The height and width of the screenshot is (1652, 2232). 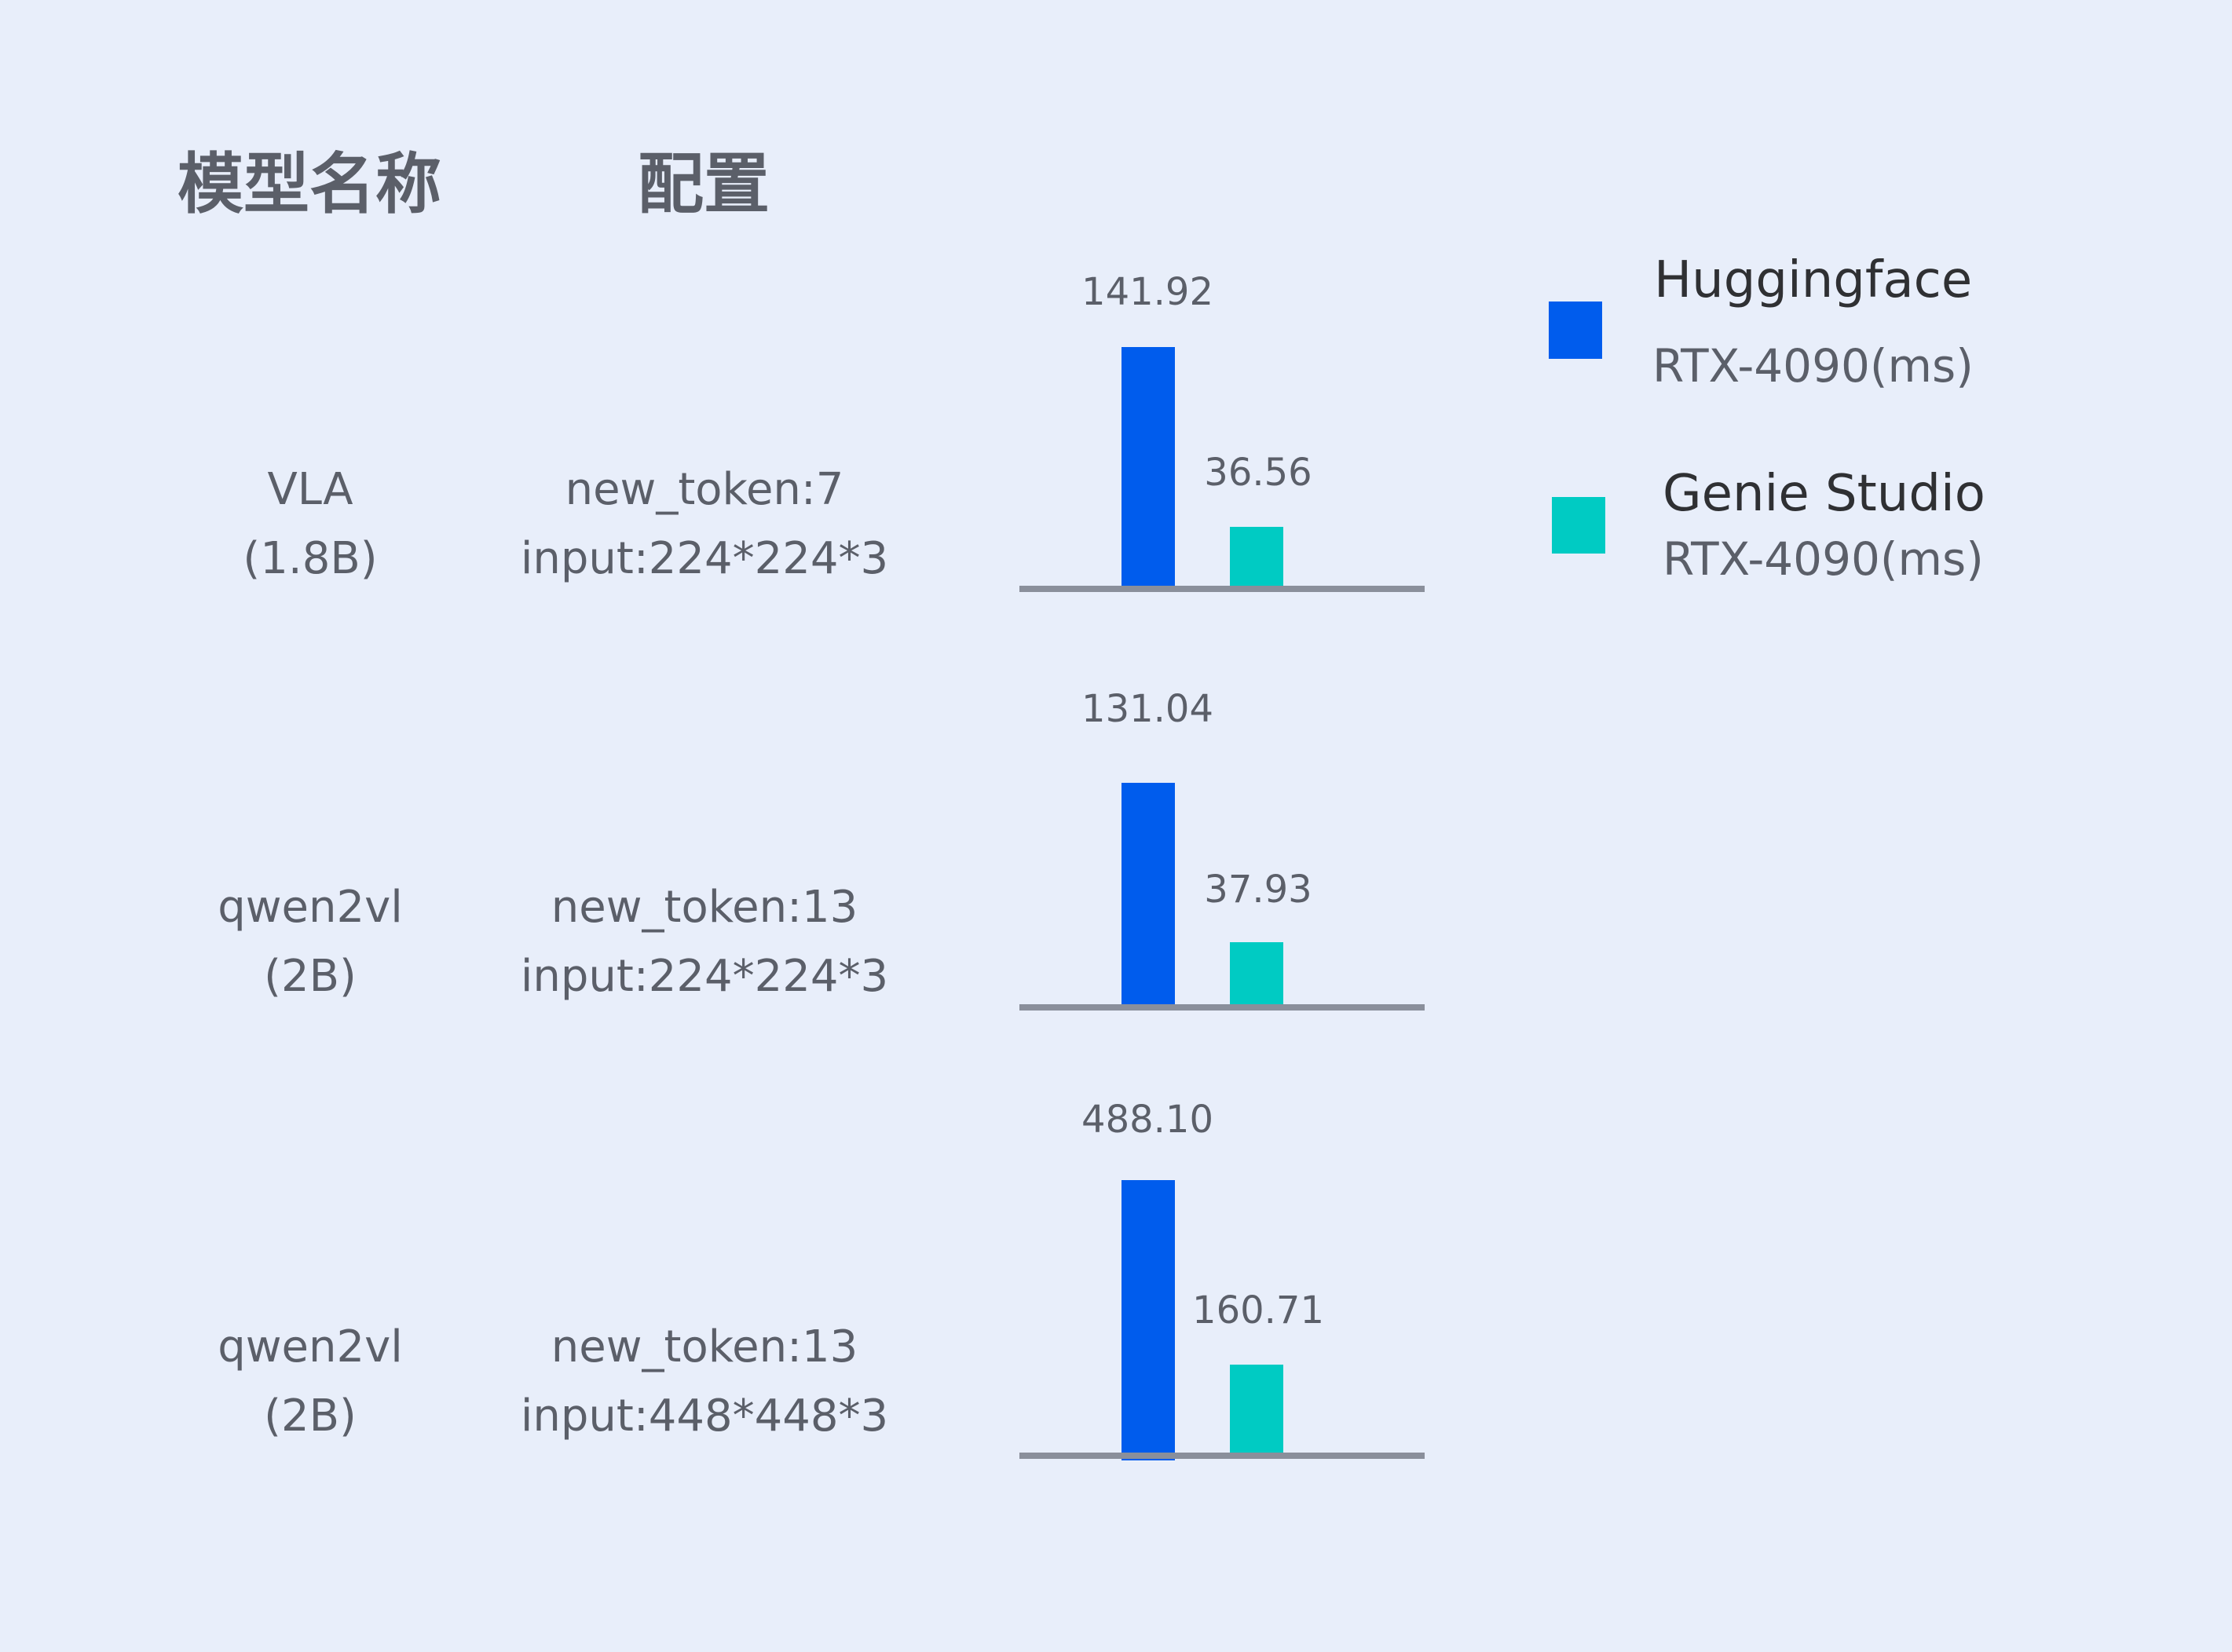 What do you see at coordinates (1147, 1120) in the screenshot?
I see `data-label: 488.10` at bounding box center [1147, 1120].